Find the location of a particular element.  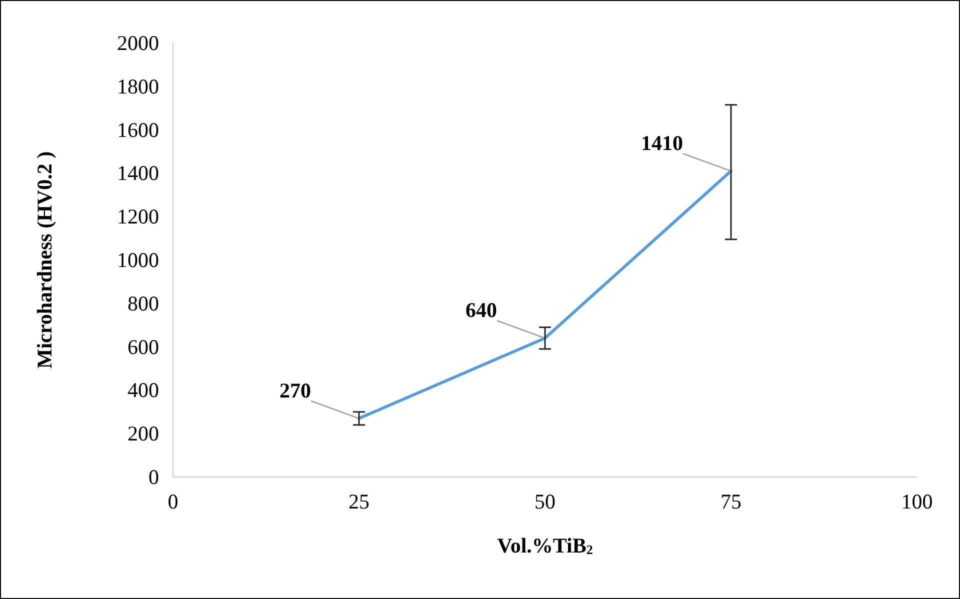

y-tick-label: 600 is located at coordinates (143, 346).